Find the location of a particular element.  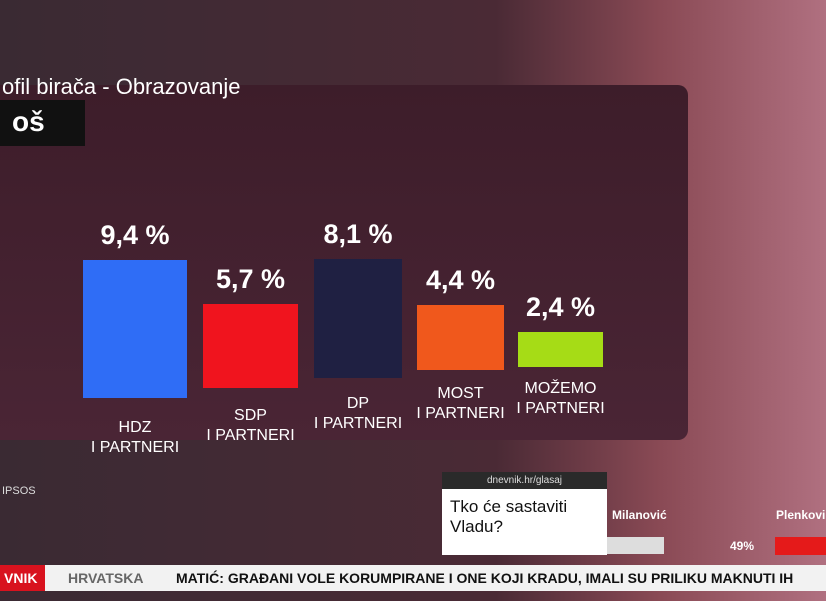

poll-bar is located at coordinates (800, 546).